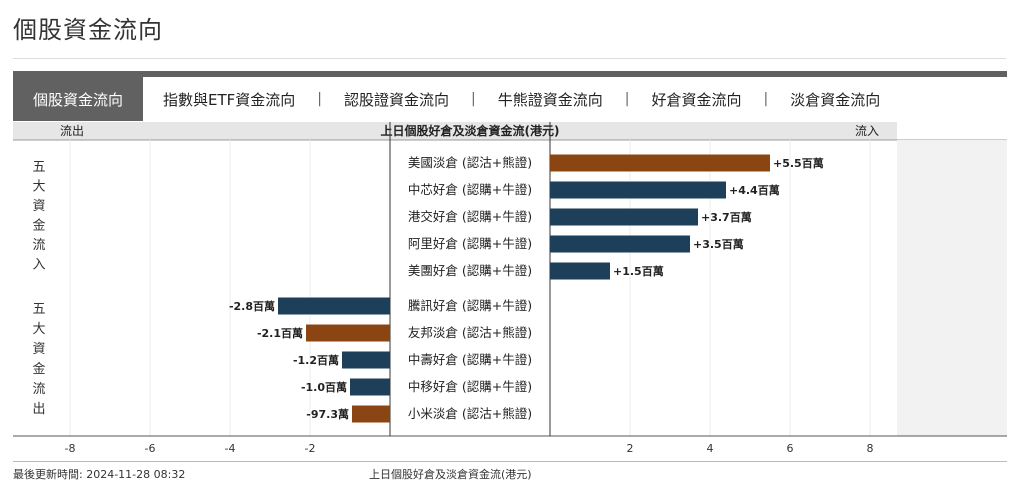 The image size is (1012, 489). What do you see at coordinates (327, 414) in the screenshot?
I see `bar-value-label: -97.3萬` at bounding box center [327, 414].